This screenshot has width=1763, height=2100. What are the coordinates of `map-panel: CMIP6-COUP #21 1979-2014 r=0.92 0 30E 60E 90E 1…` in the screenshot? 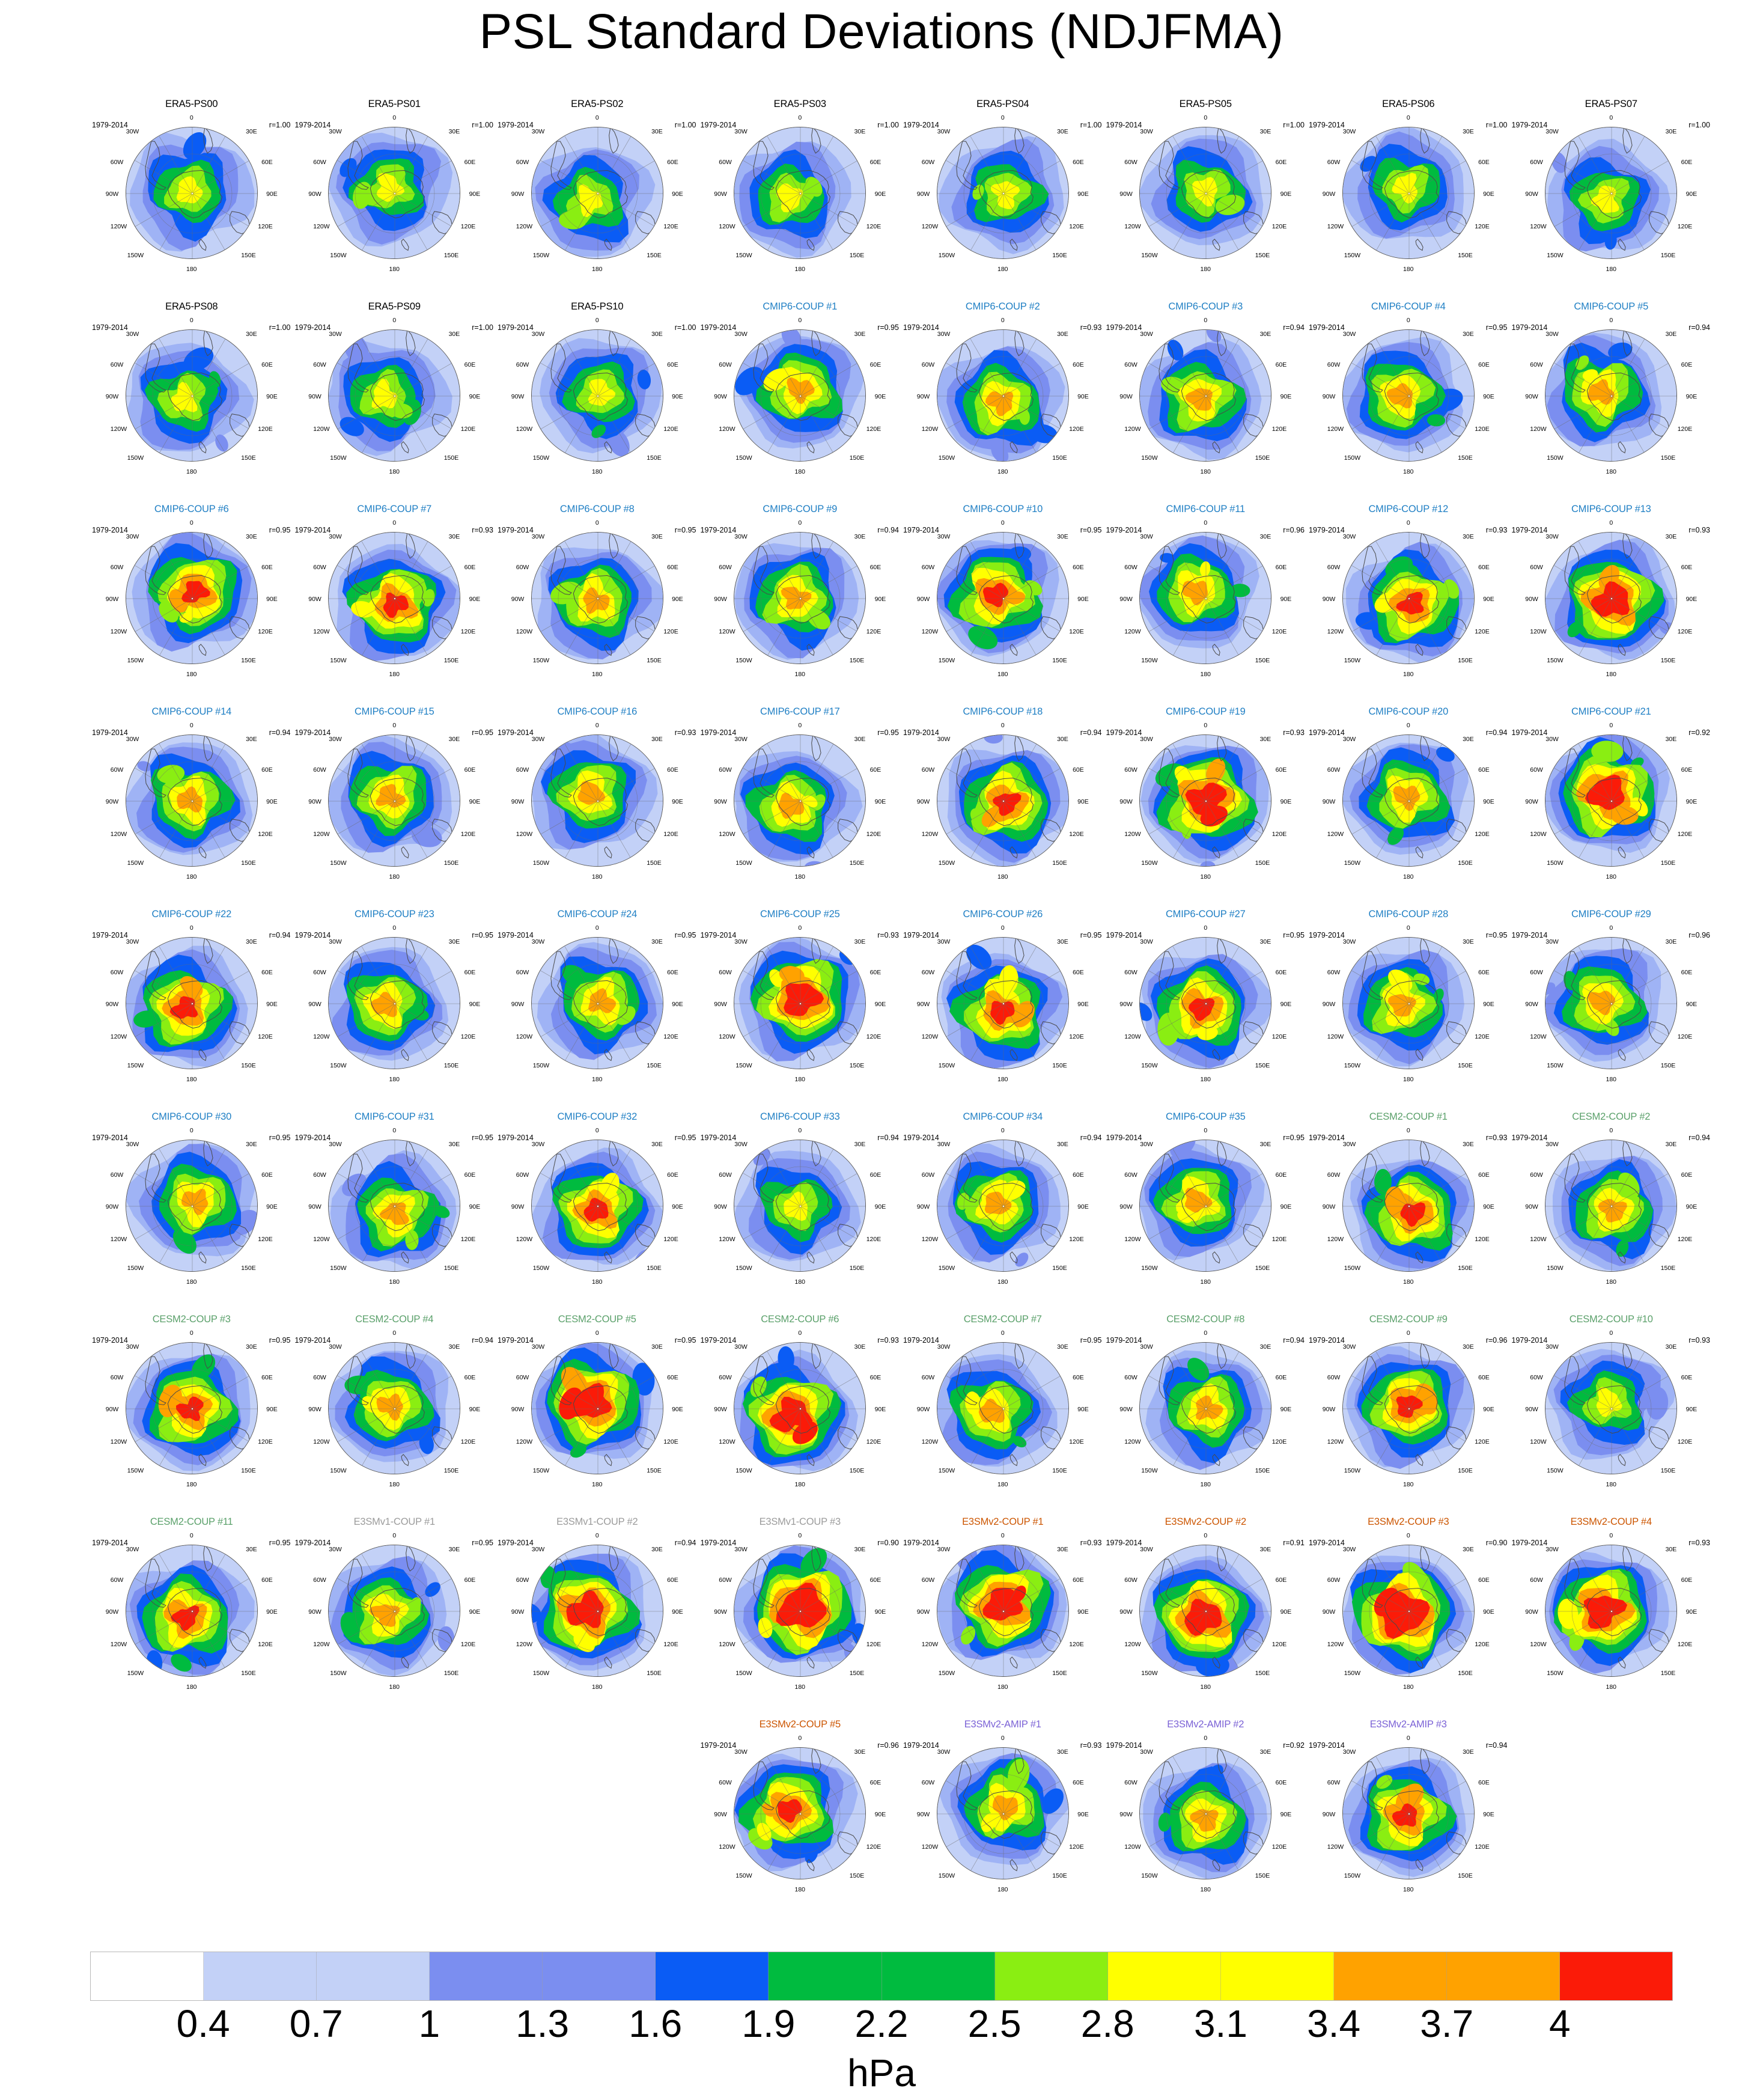 It's located at (1611, 808).